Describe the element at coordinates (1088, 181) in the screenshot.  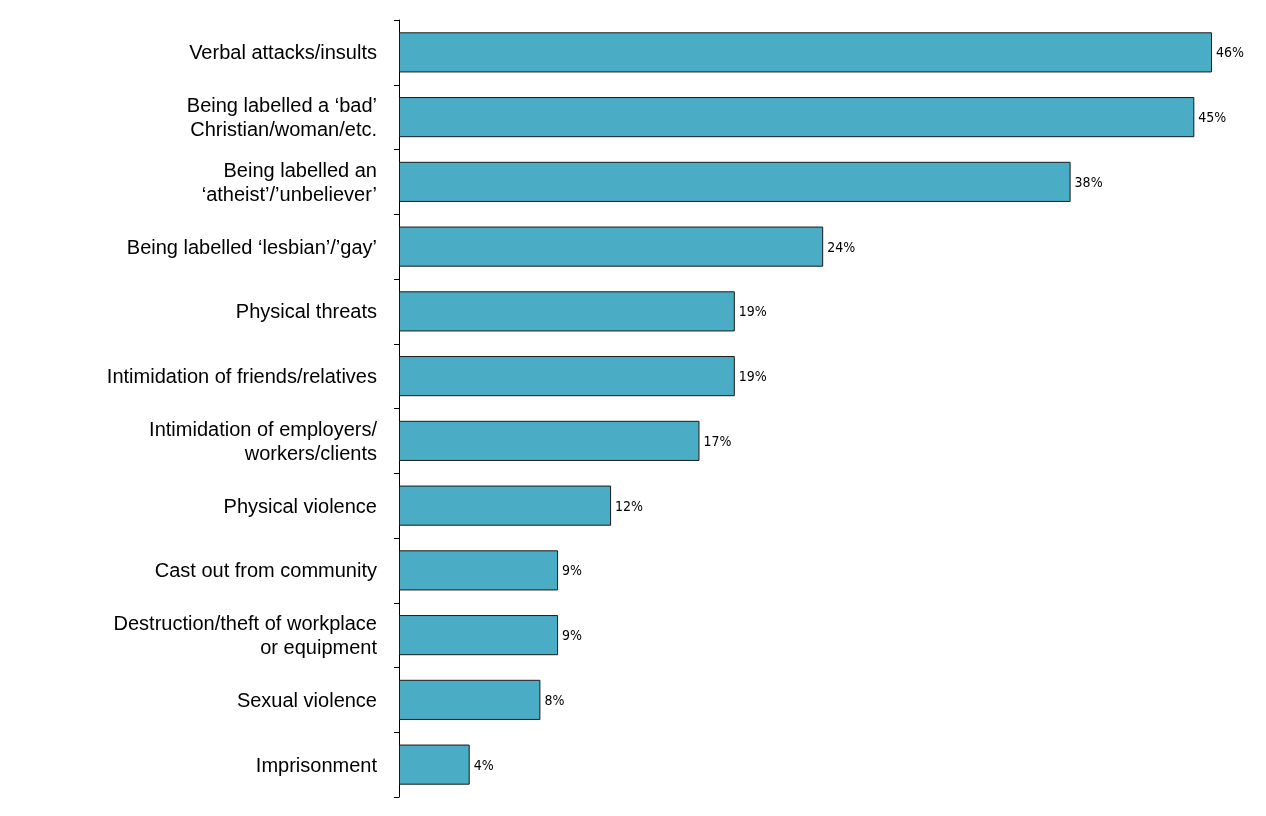
I see `data-label: 38%` at that location.